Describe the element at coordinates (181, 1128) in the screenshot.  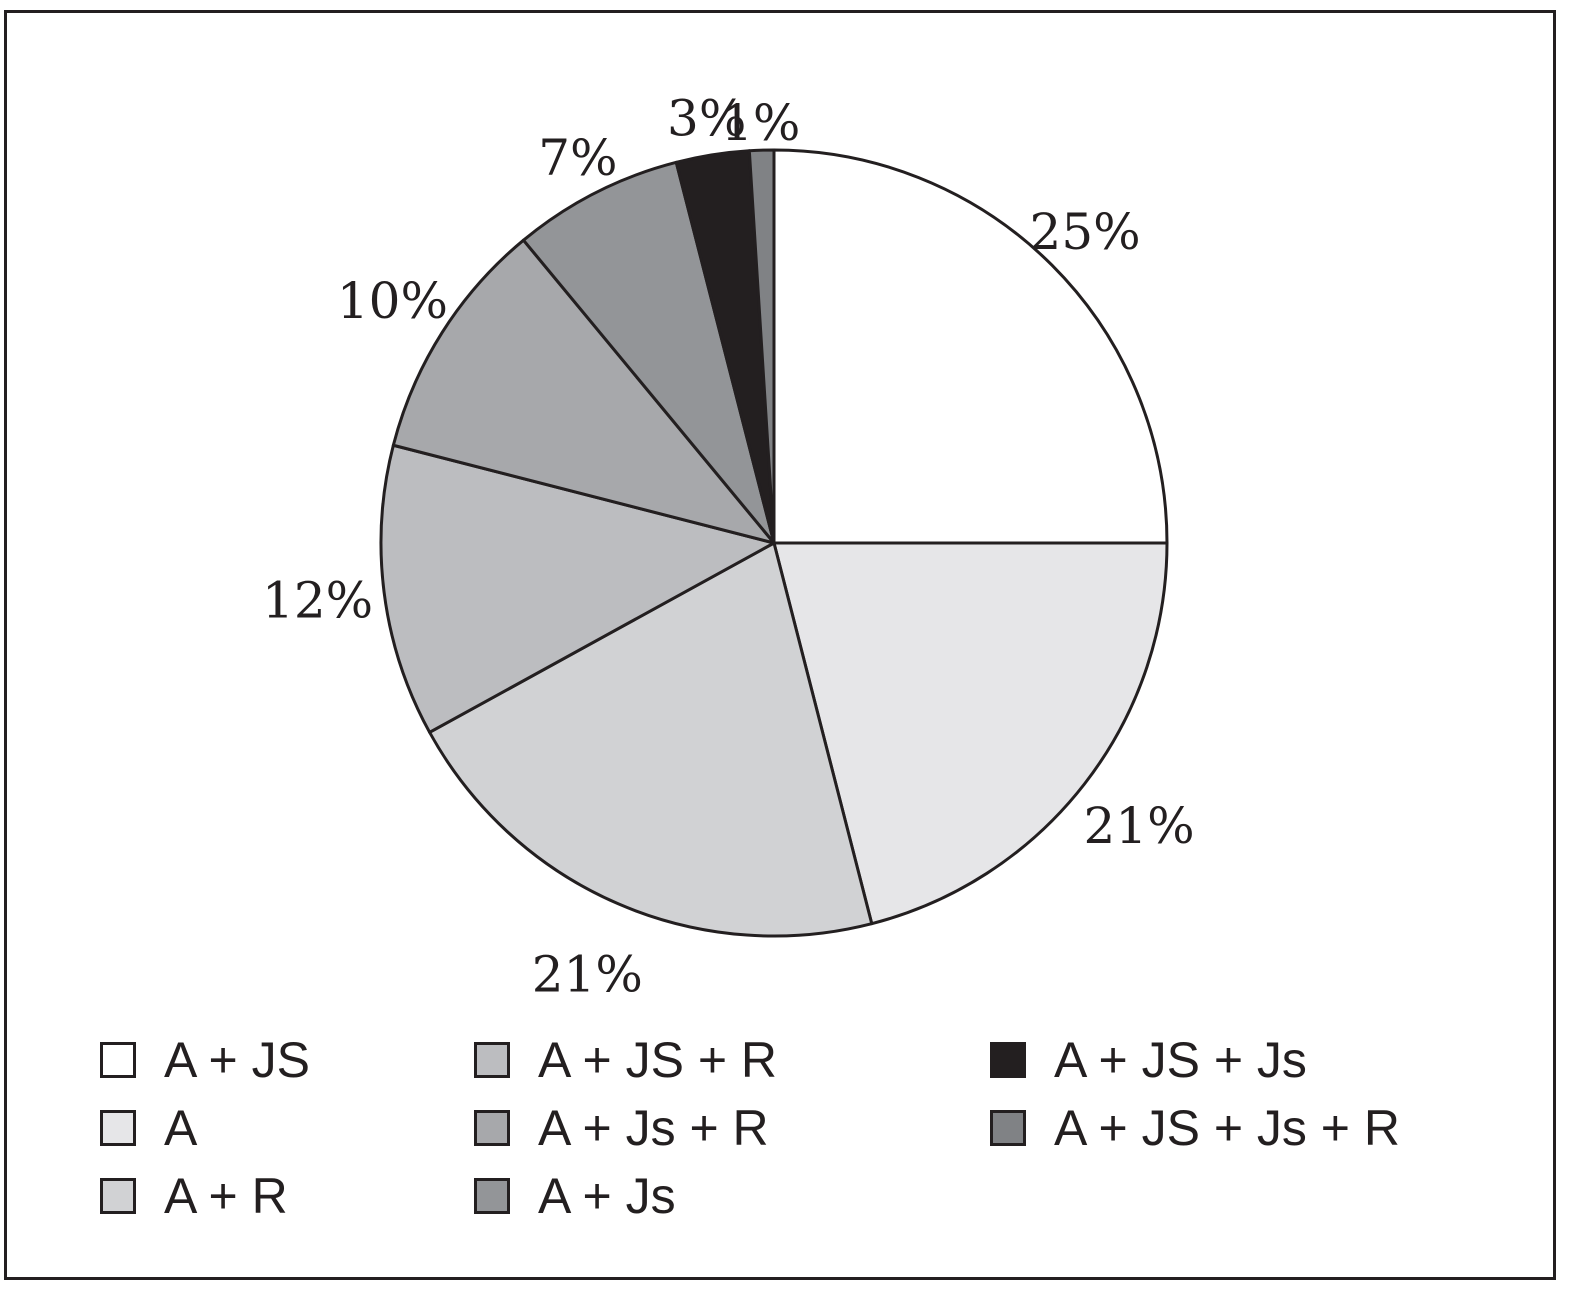
I see `legend-label: A` at that location.